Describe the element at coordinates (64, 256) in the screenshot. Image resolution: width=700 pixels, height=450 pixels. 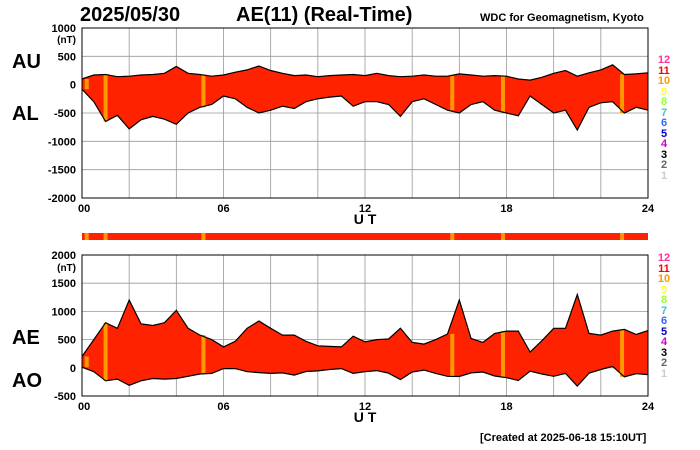
I see `y-tick-label: 2000` at that location.